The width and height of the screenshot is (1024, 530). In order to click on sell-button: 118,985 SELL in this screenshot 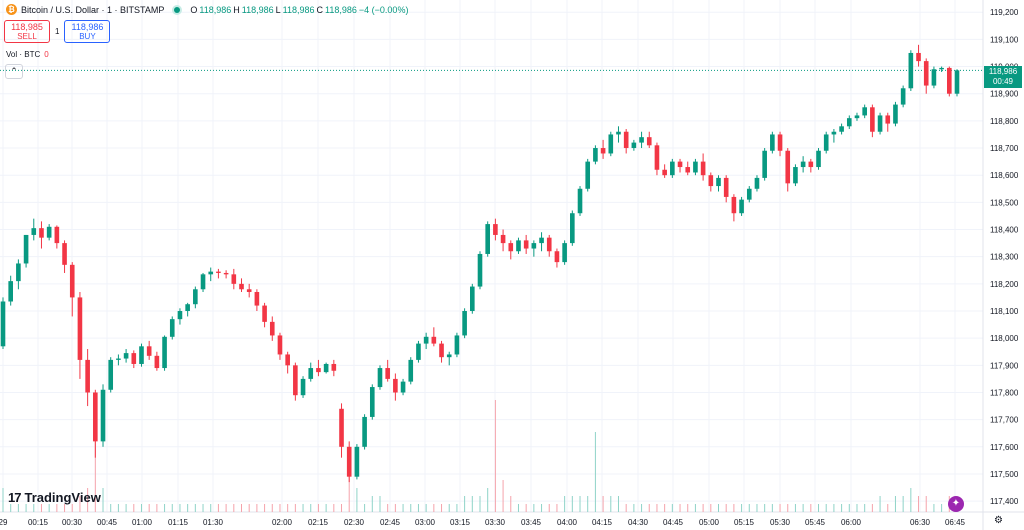, I will do `click(27, 31)`.